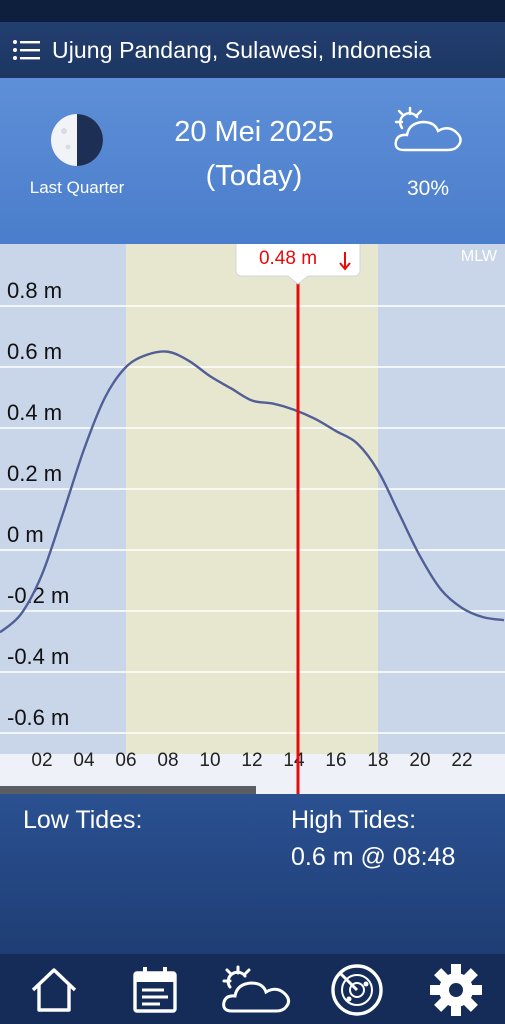 The image size is (505, 1024). What do you see at coordinates (242, 49) in the screenshot?
I see `location-title: Ujung Pandang, Sulawesi, Indonesia` at bounding box center [242, 49].